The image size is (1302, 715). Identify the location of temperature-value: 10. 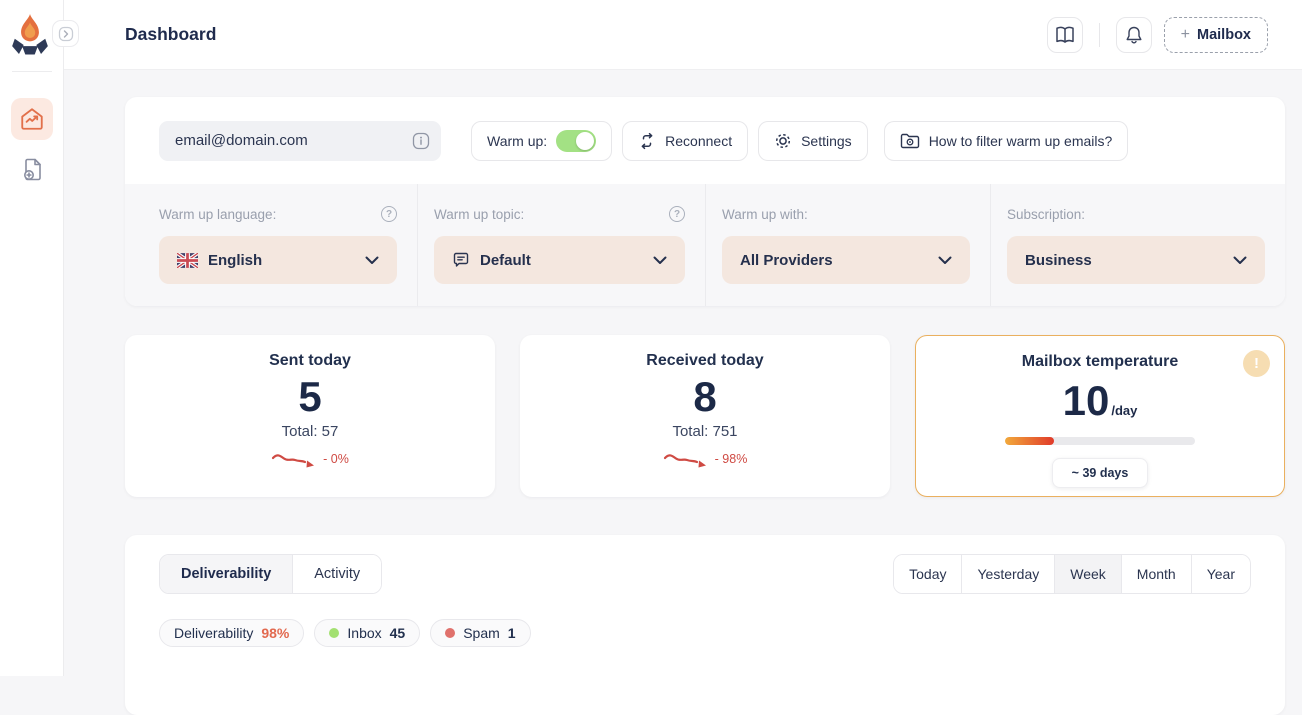
(1086, 400).